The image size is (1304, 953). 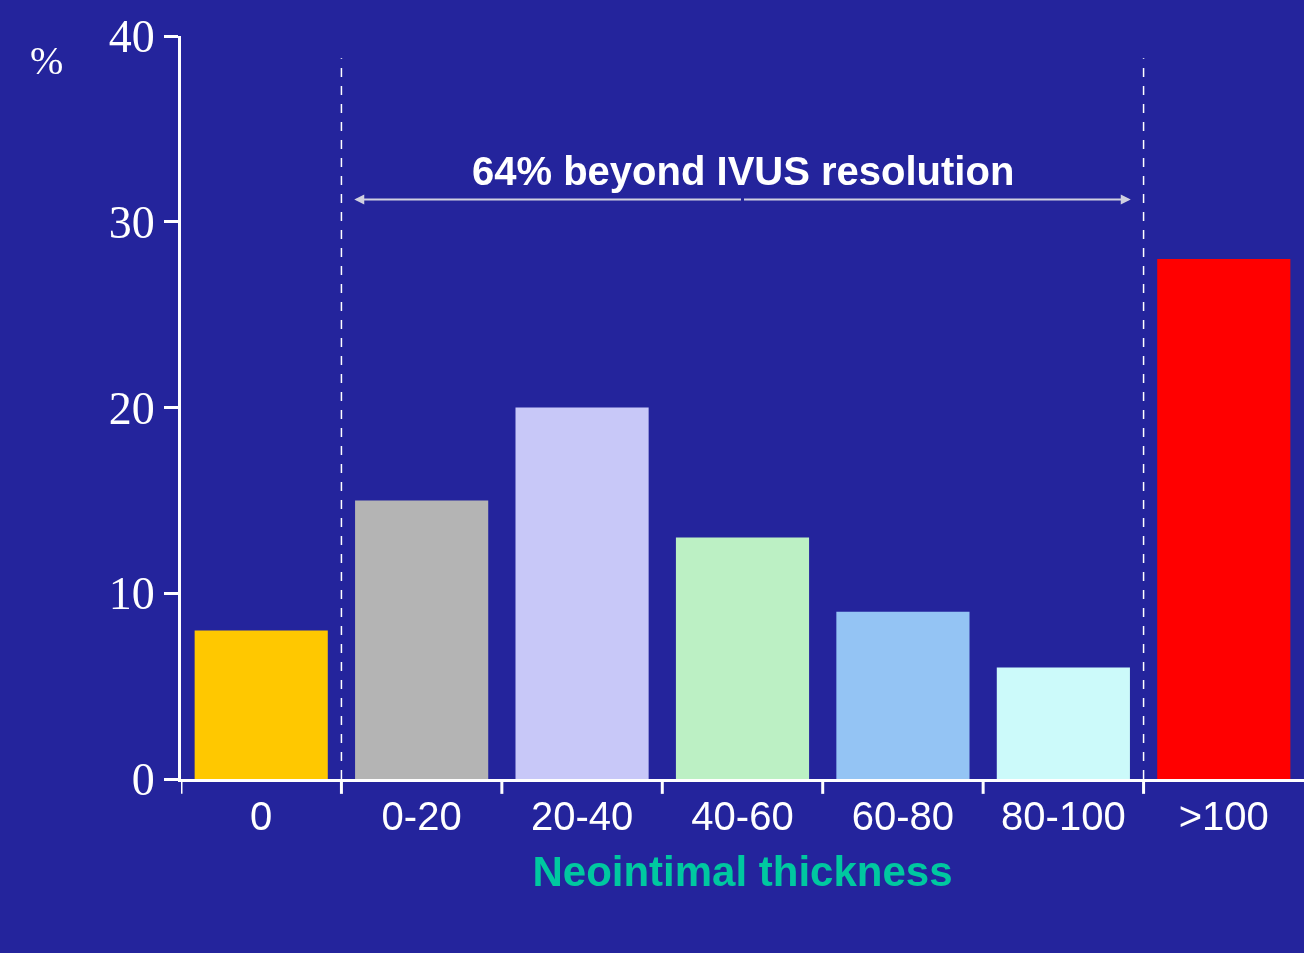 I want to click on y-tick-label: 20, so click(x=131, y=408).